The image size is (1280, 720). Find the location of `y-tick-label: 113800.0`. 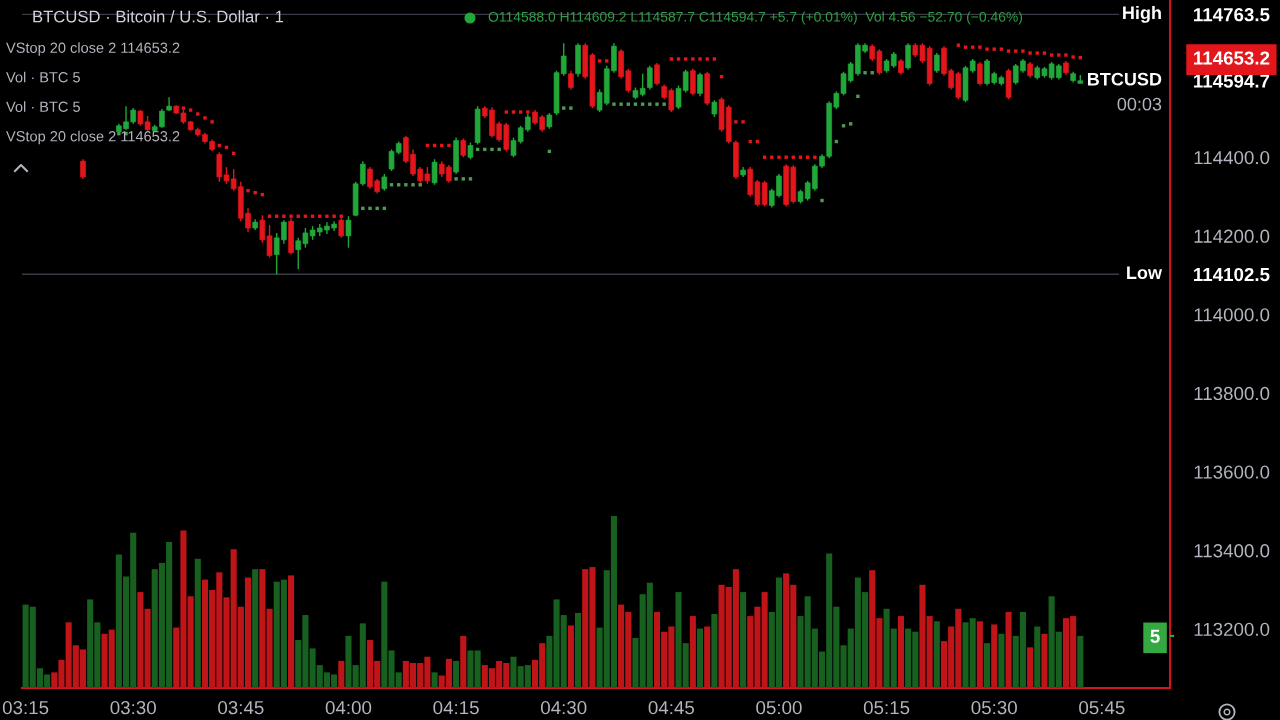

y-tick-label: 113800.0 is located at coordinates (1232, 393).